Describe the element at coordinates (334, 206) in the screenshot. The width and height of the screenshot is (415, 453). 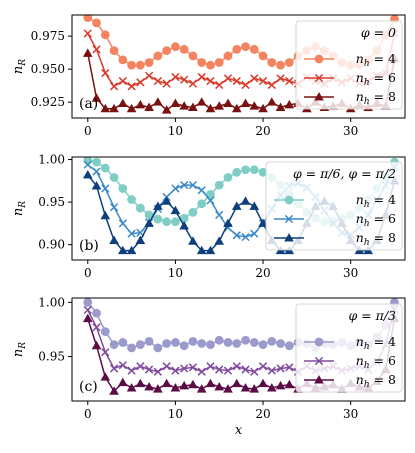
I see `legend: φ = π/6, φ = π/2 nh = 4nh = 6nh = 8` at that location.